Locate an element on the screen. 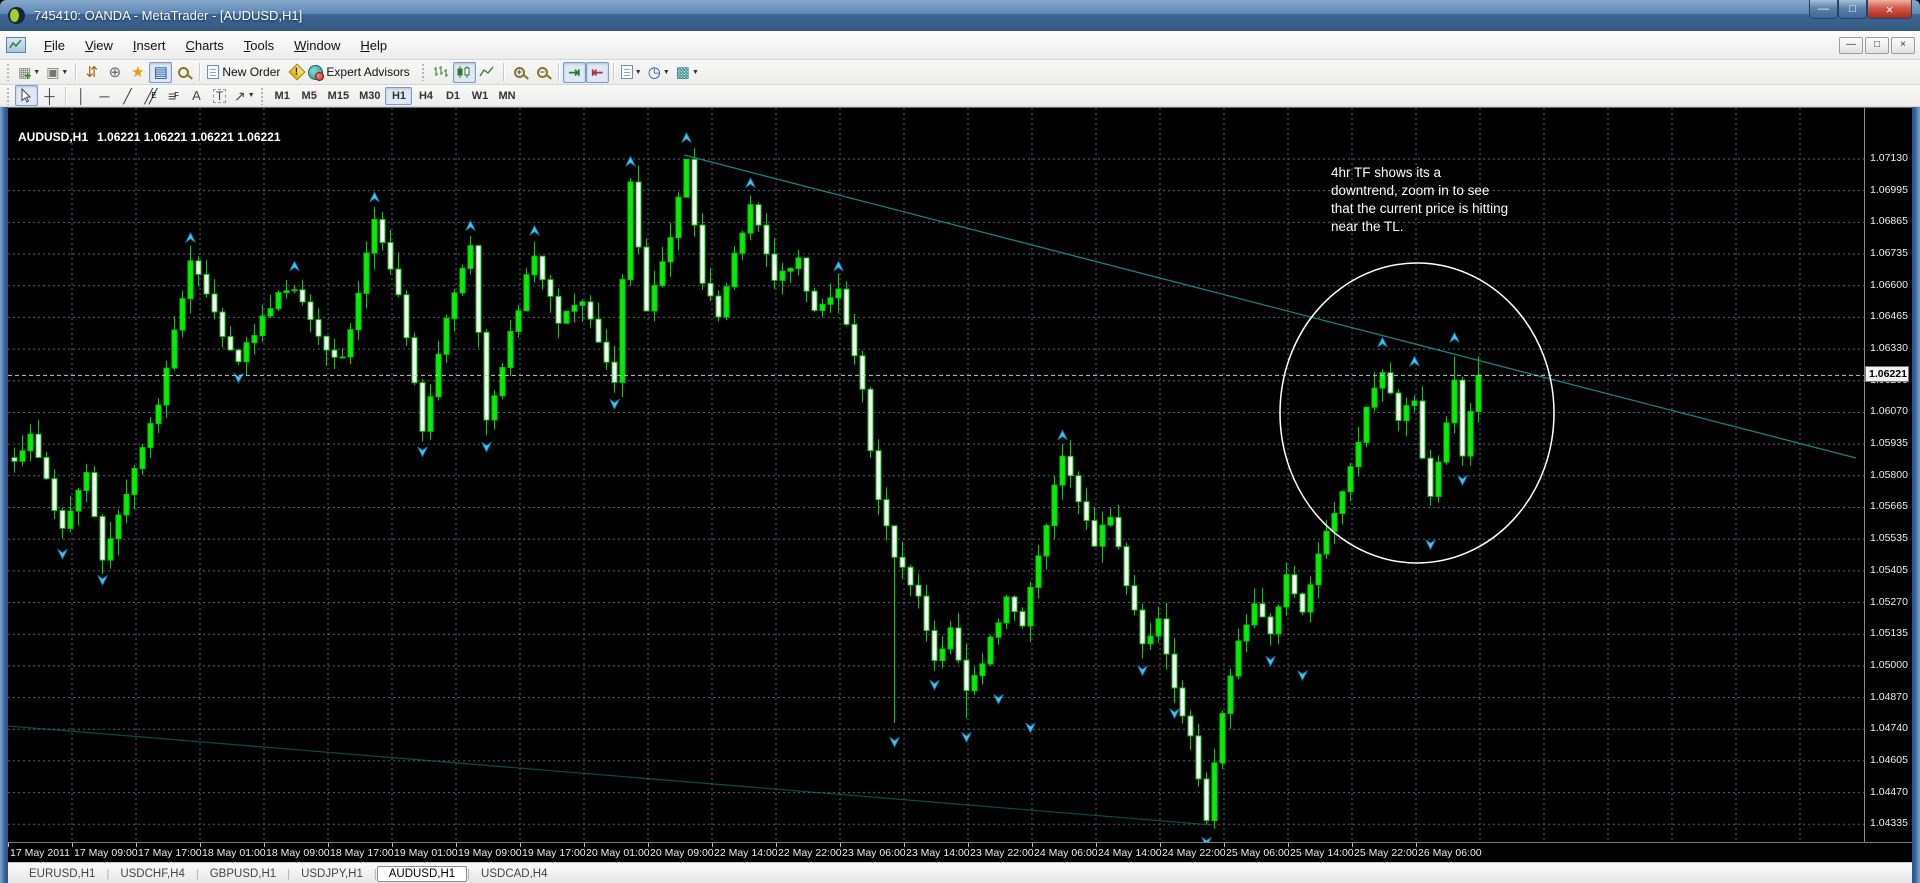  terminal-button: ▤ is located at coordinates (161, 72).